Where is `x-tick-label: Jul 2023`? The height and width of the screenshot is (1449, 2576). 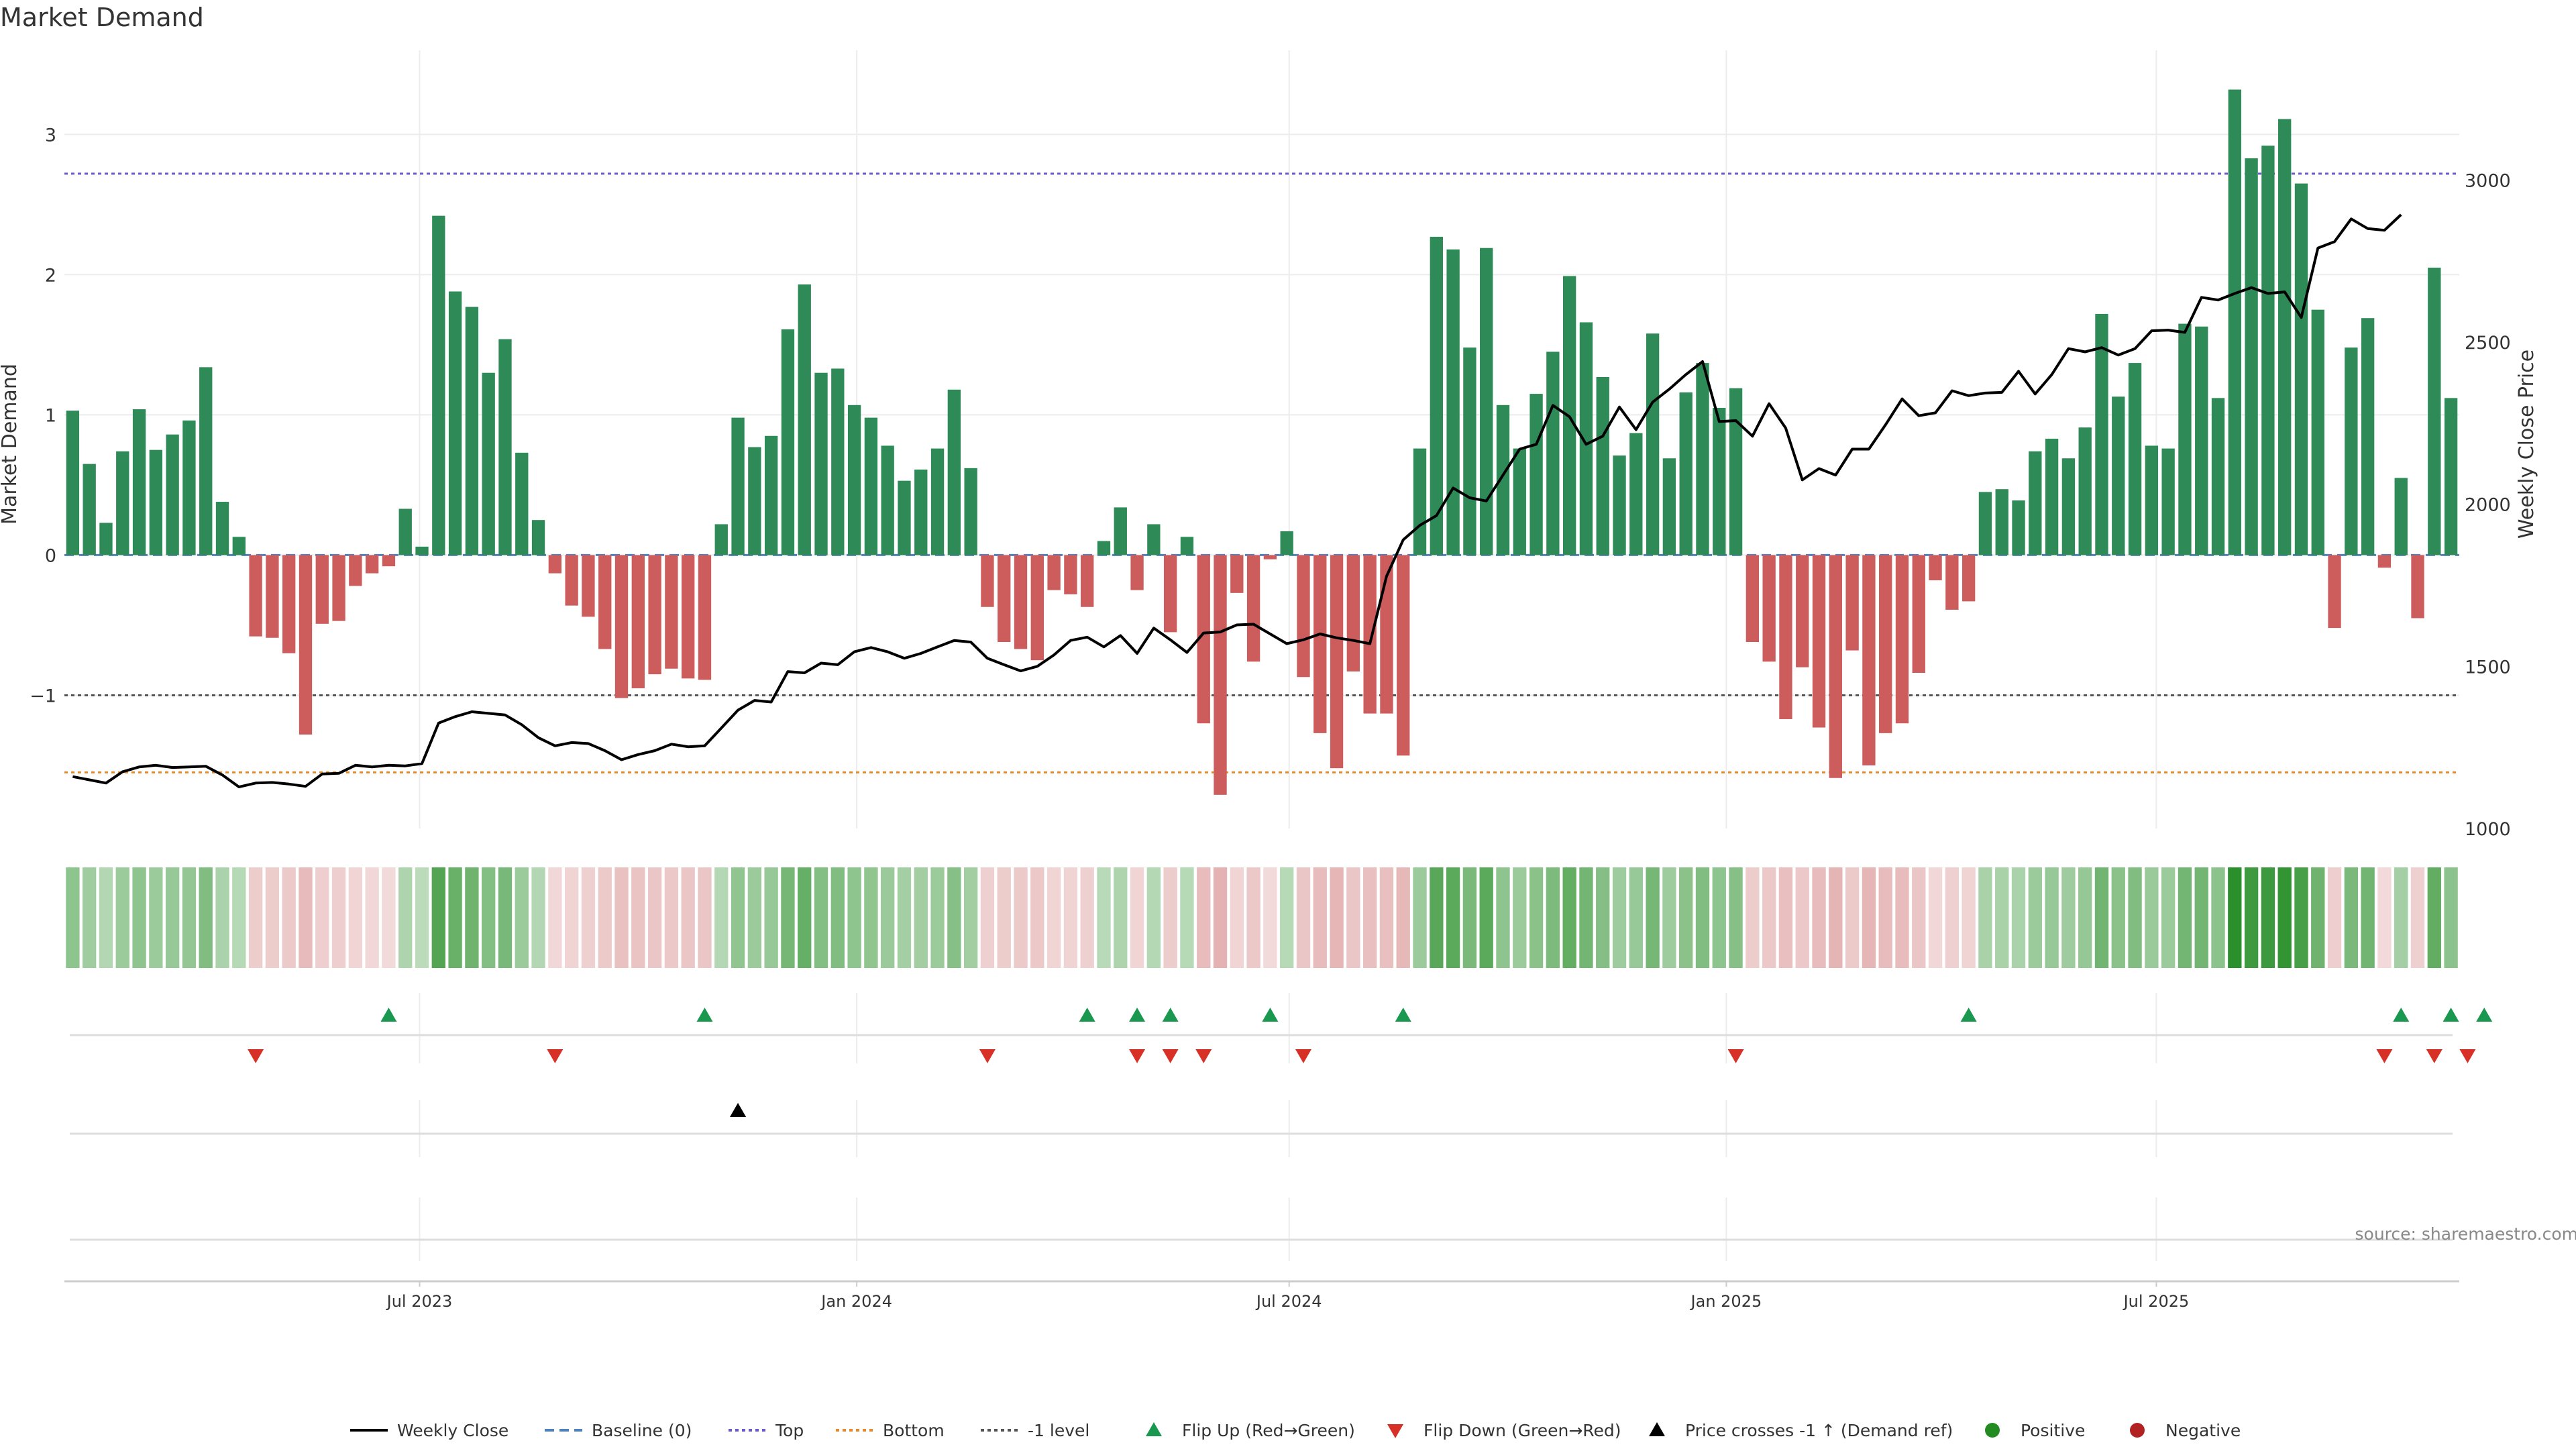 x-tick-label: Jul 2023 is located at coordinates (419, 1301).